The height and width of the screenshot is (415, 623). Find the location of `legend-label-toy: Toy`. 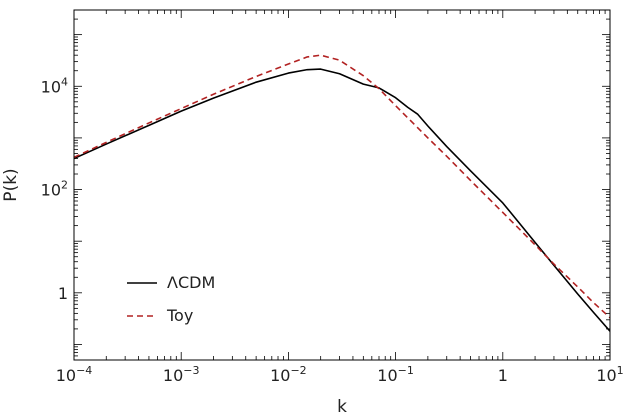

legend-label-toy: Toy is located at coordinates (179, 315).